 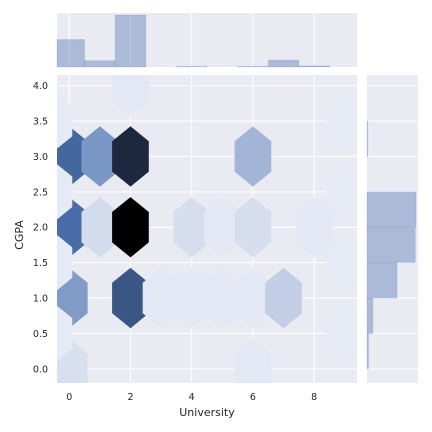 I want to click on y-tick-label: 4.0, so click(x=40, y=86).